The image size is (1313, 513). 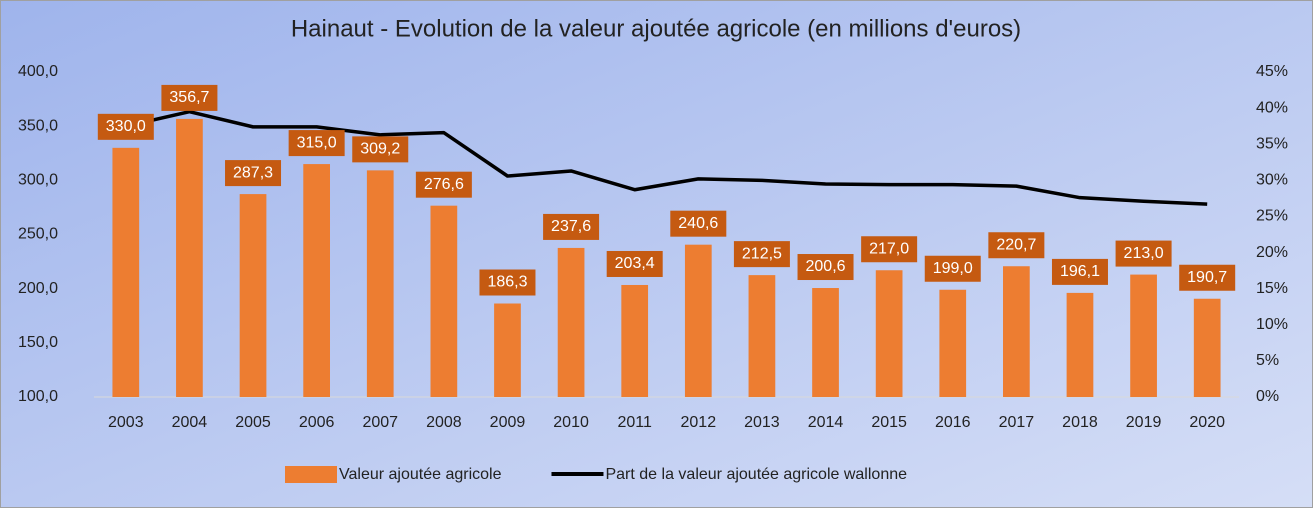 What do you see at coordinates (953, 422) in the screenshot?
I see `x-tick-label: 2016` at bounding box center [953, 422].